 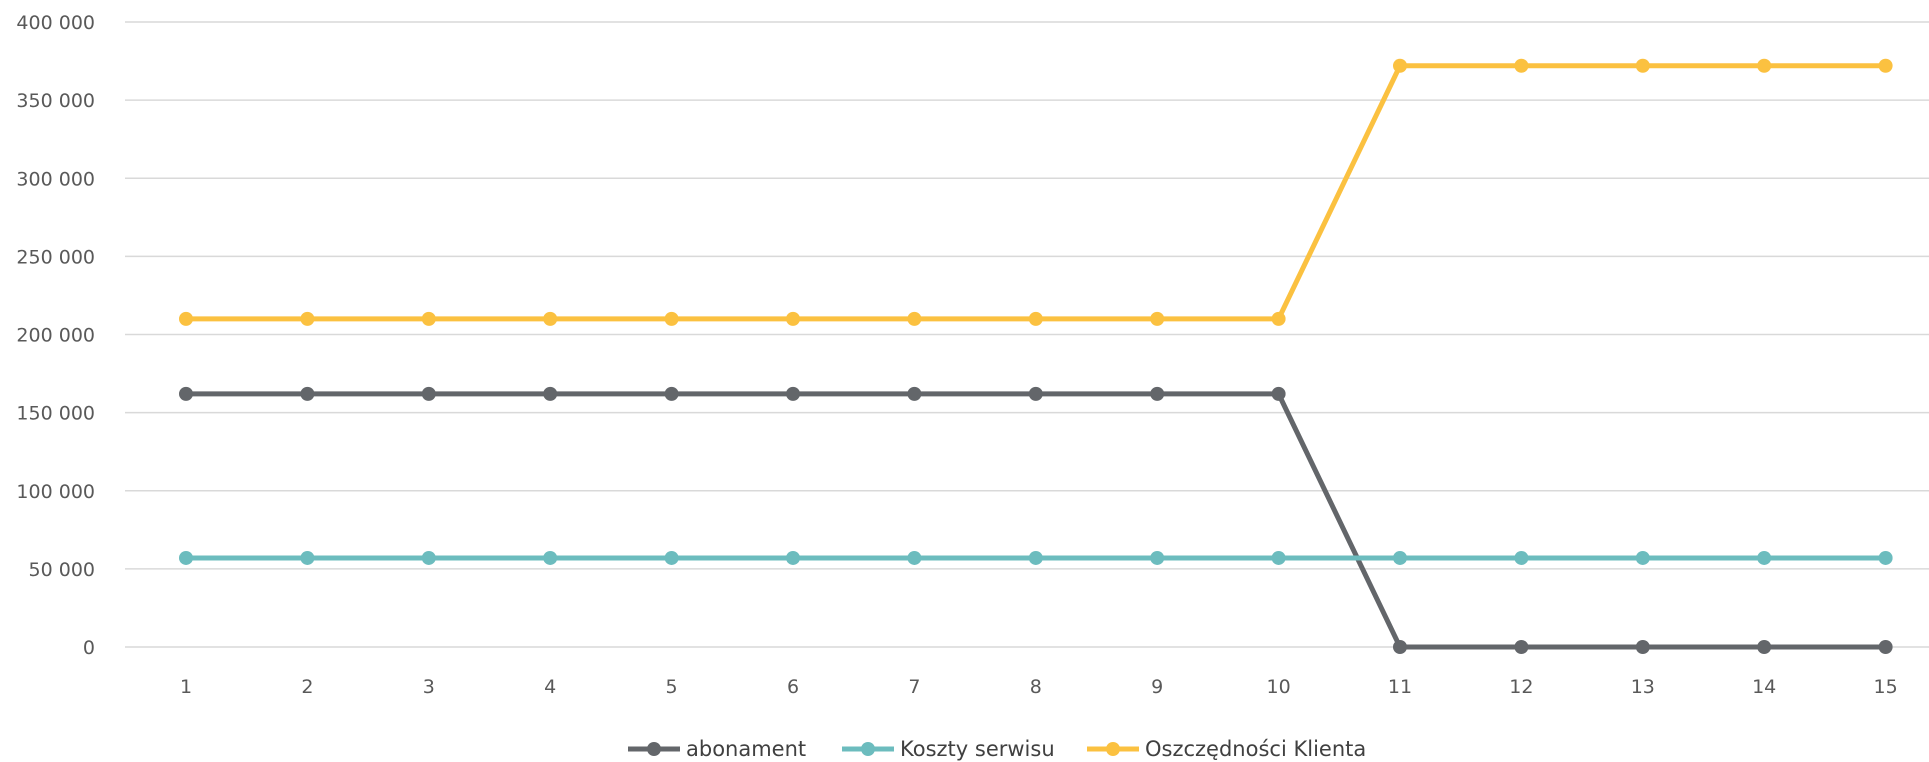 What do you see at coordinates (1764, 687) in the screenshot?
I see `x-tick-label: 14` at bounding box center [1764, 687].